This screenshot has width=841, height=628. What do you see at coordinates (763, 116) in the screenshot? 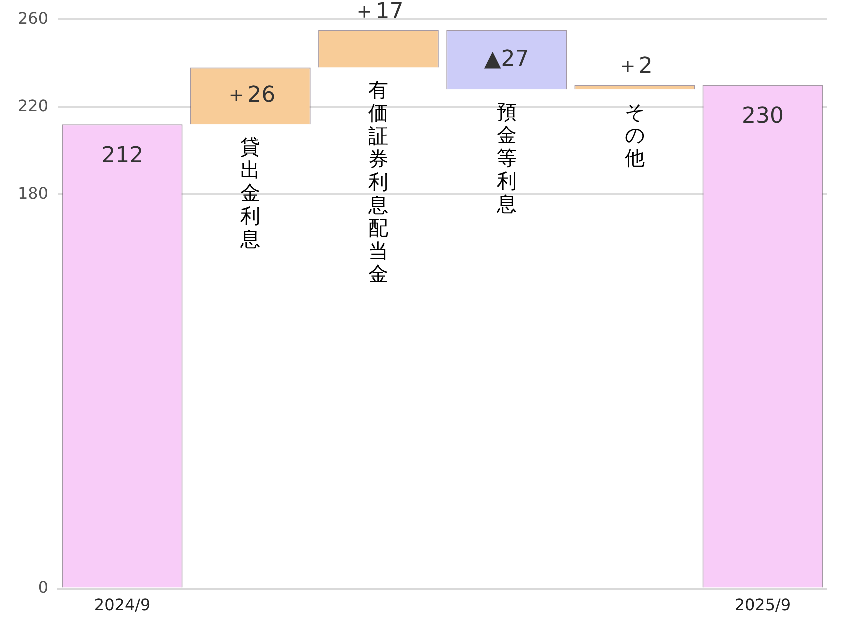
I see `data-label: 230` at bounding box center [763, 116].